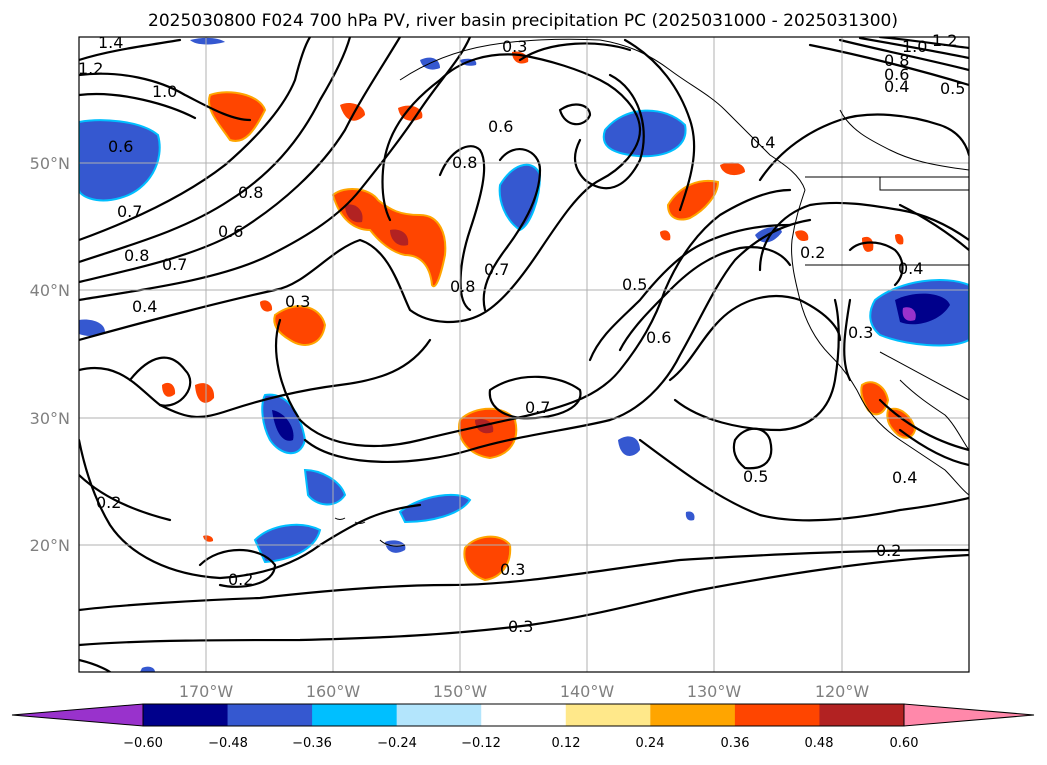 The height and width of the screenshot is (765, 1047). What do you see at coordinates (714, 691) in the screenshot?
I see `lon-label: 130°W` at bounding box center [714, 691].